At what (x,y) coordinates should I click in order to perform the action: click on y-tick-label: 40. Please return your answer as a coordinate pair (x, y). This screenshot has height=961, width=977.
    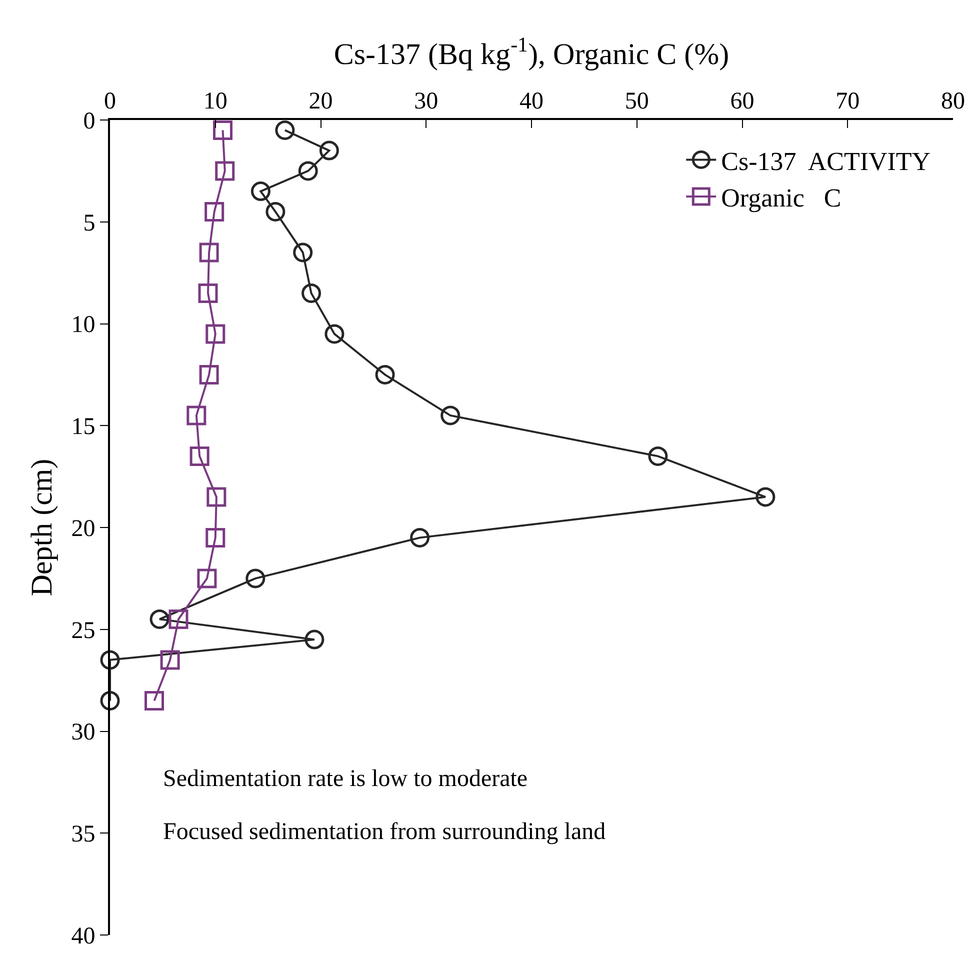
    Looking at the image, I should click on (83, 936).